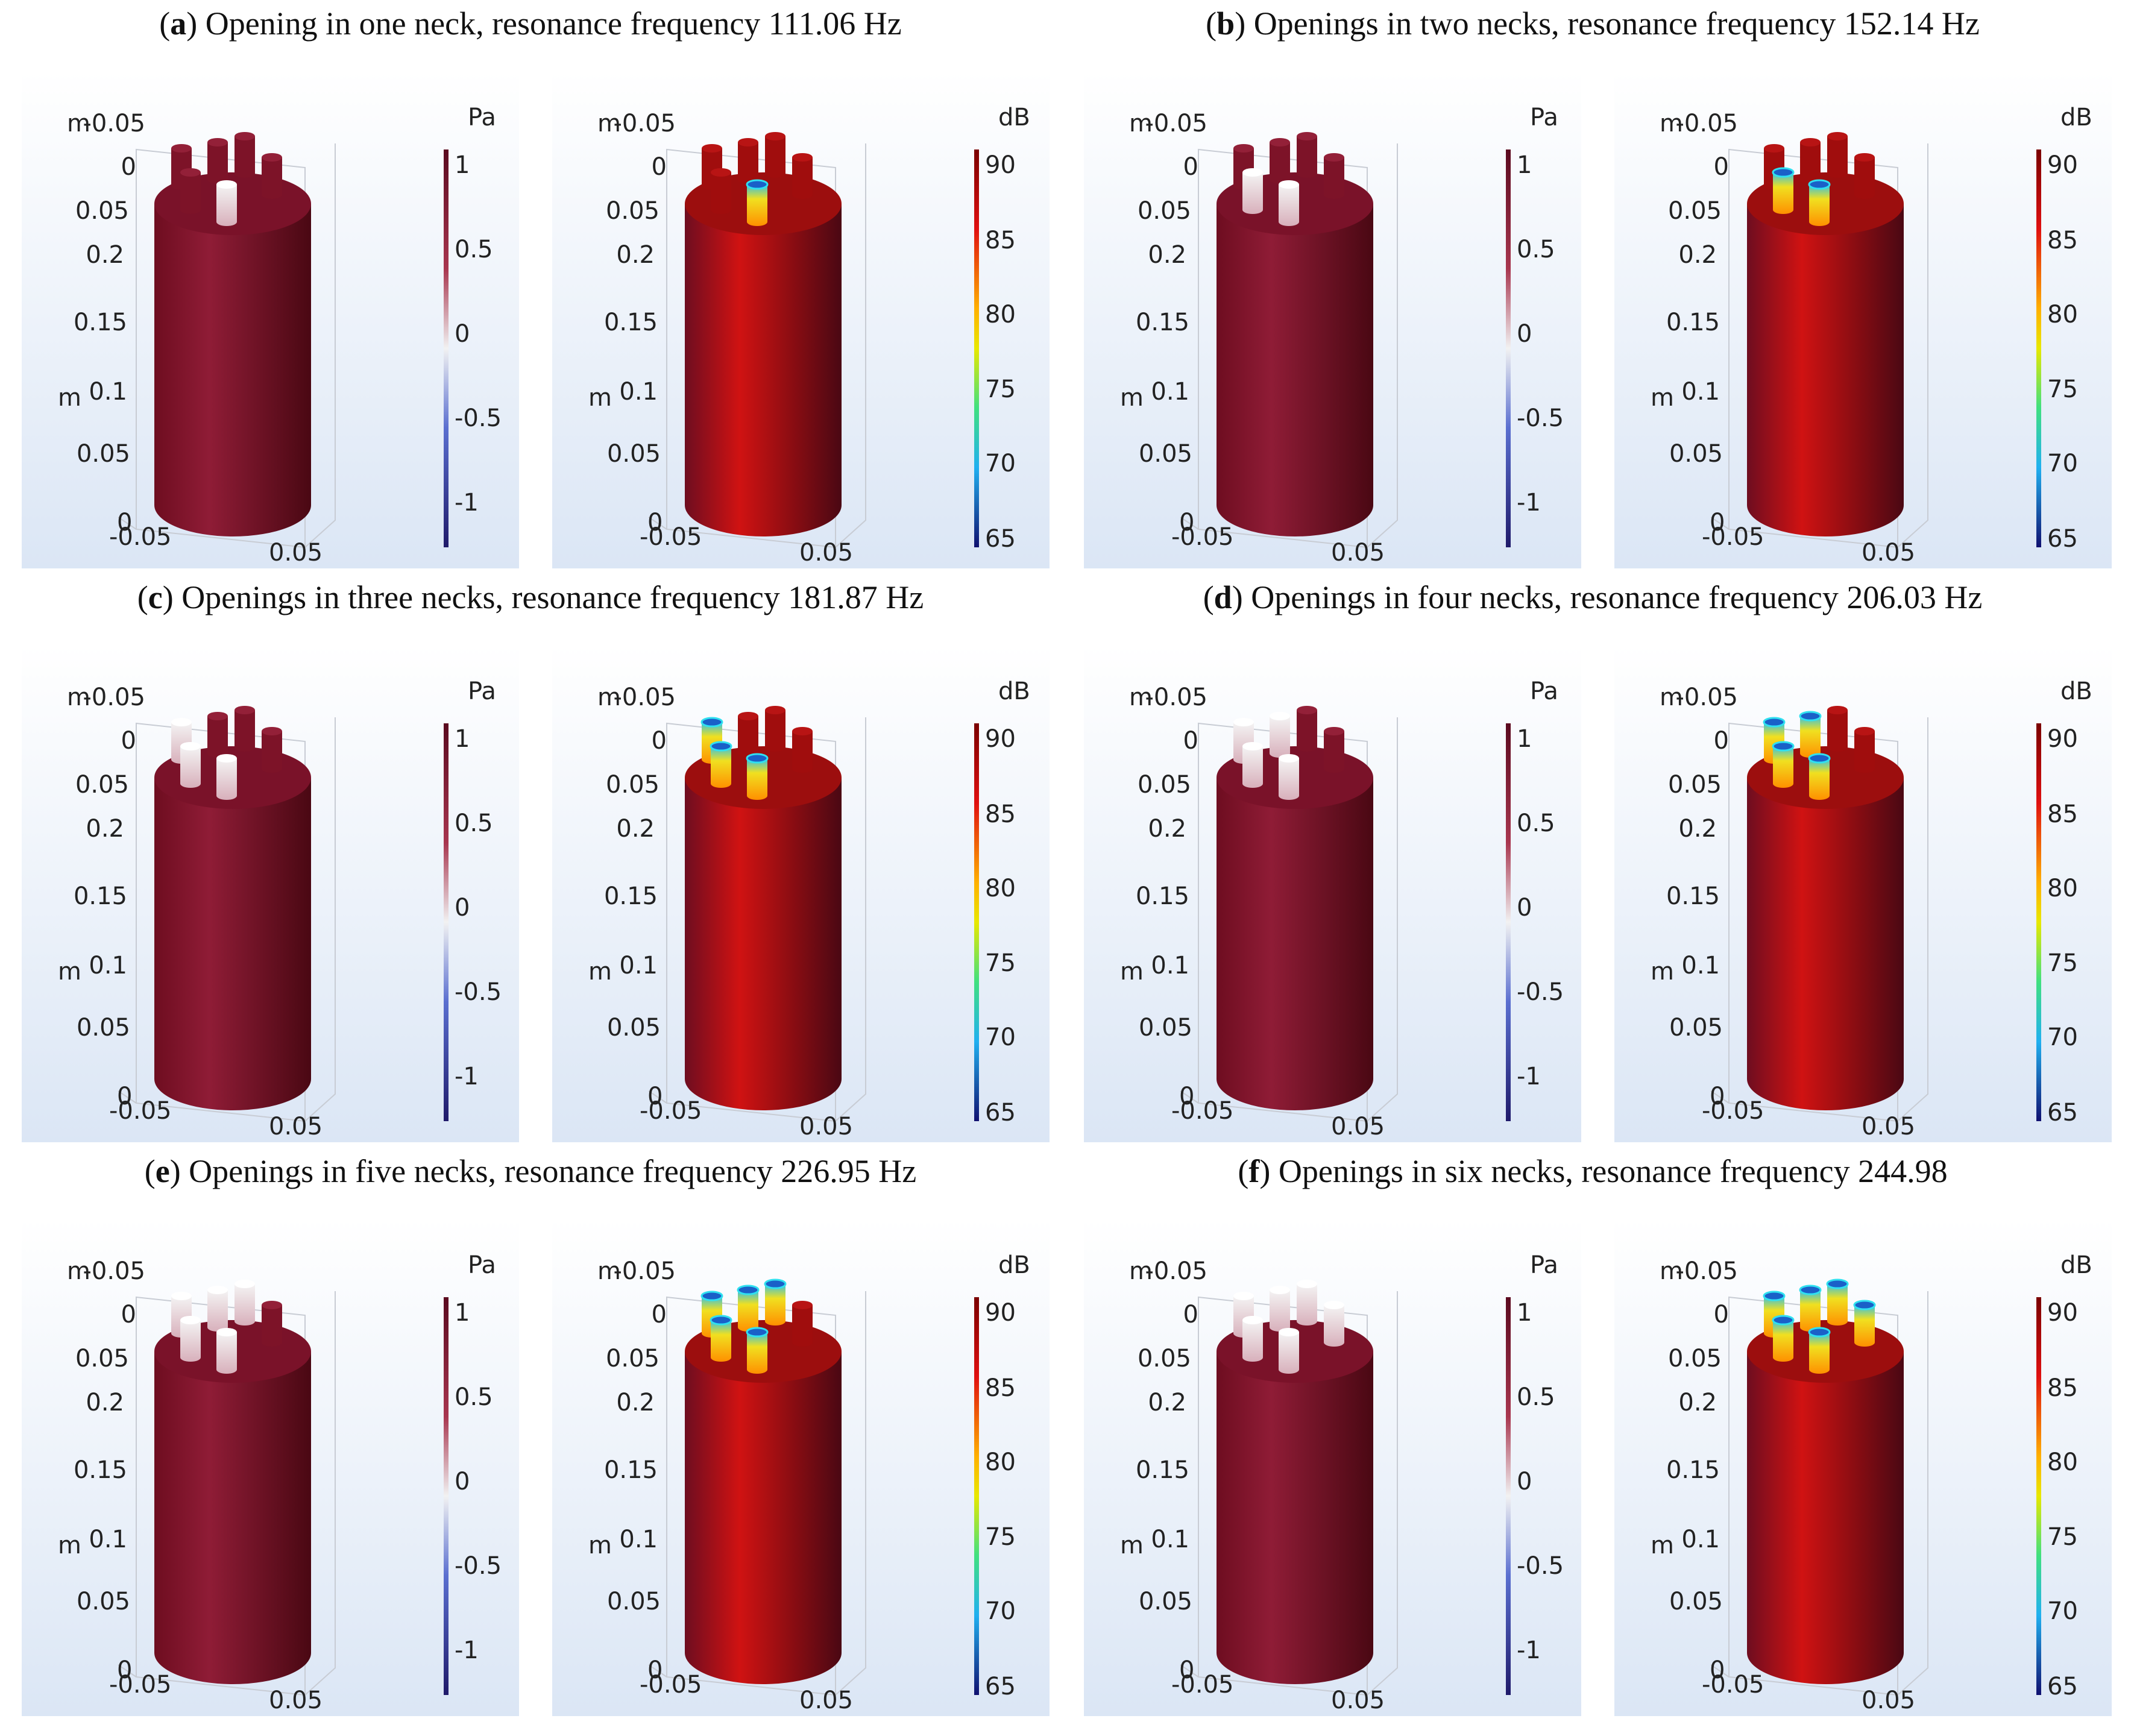  I want to click on panel-letter: (d), so click(1227, 597).